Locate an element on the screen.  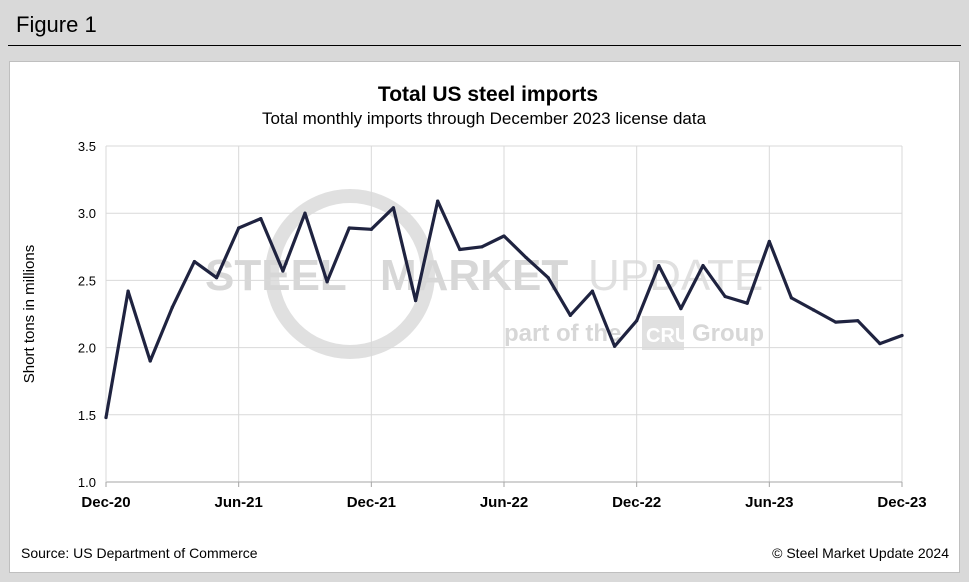
watermark-cru-logo-text: CRU is located at coordinates (667, 336).